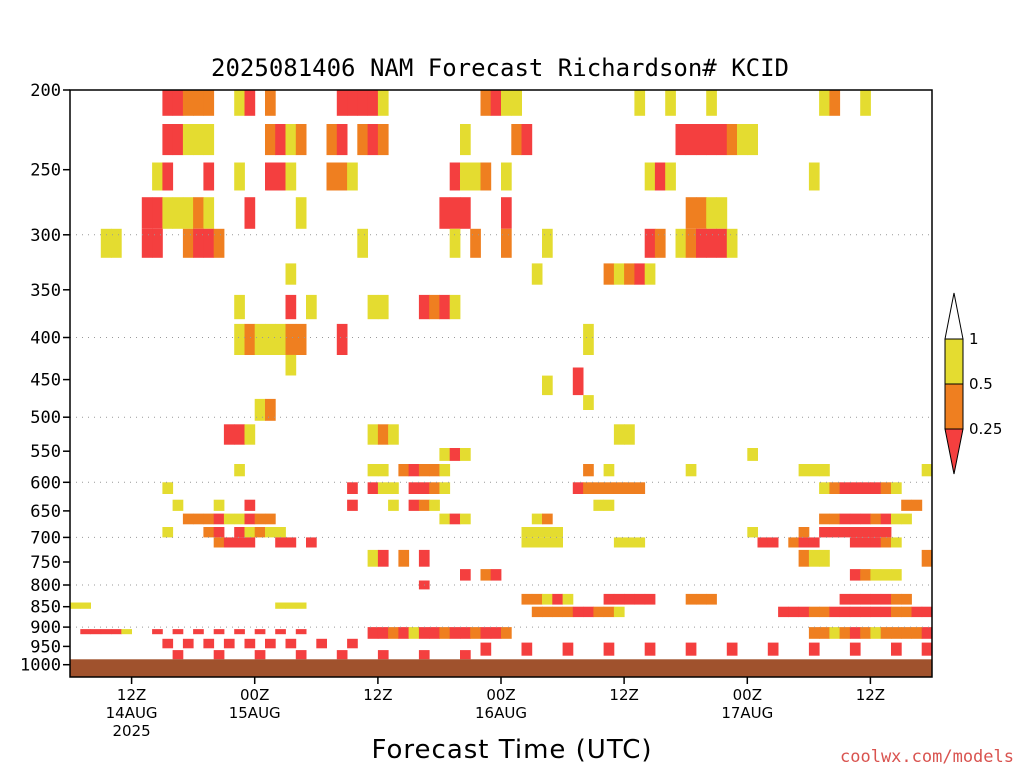 The image size is (1024, 768). I want to click on x-tick-label-6-1: 12Z, so click(870, 695).